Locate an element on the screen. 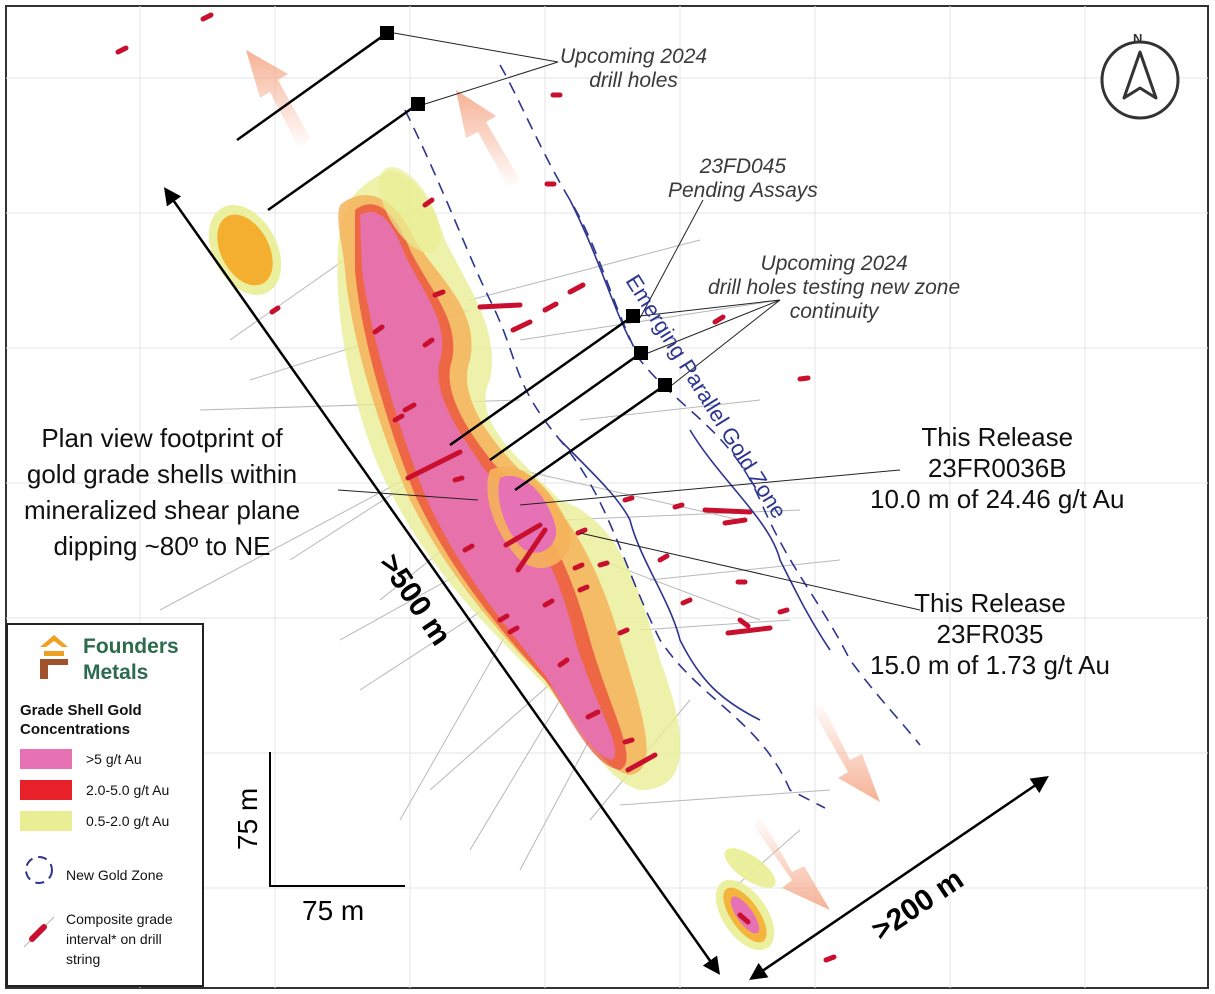 This screenshot has height=994, width=1215. company-name-1: Founders is located at coordinates (131, 646).